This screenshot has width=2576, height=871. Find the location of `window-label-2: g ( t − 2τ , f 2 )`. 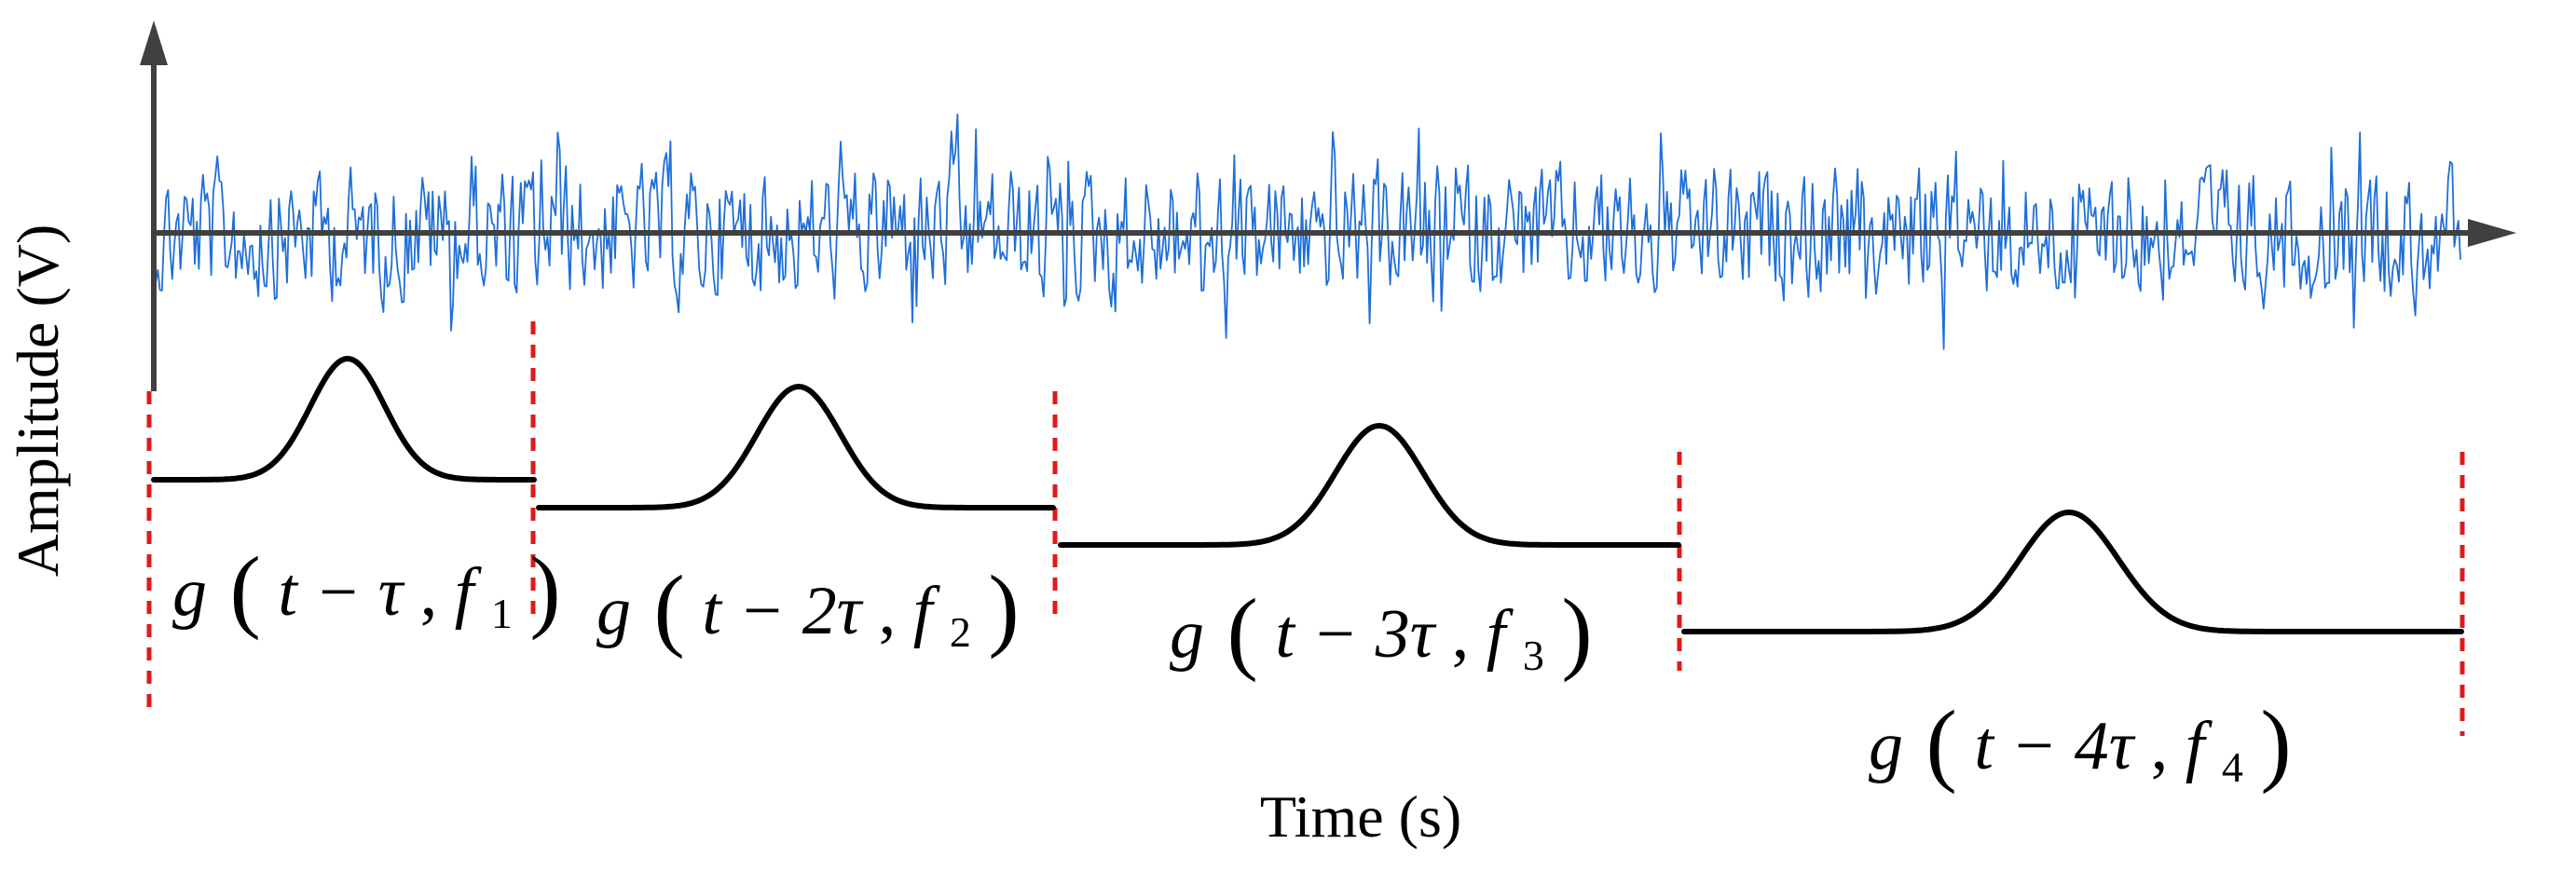

window-label-2: g ( t − 2τ , f 2 ) is located at coordinates (808, 609).